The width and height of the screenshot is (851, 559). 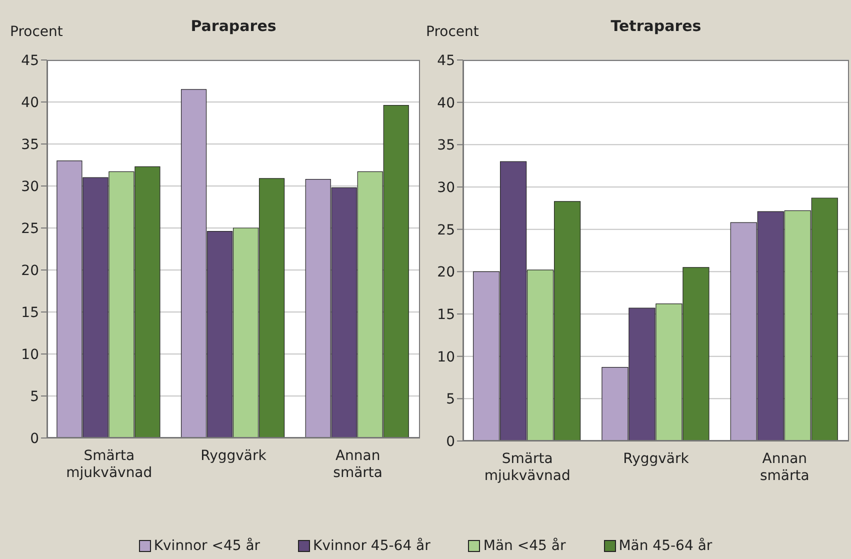 What do you see at coordinates (524, 546) in the screenshot?
I see `legend-label: Män <45 år` at bounding box center [524, 546].